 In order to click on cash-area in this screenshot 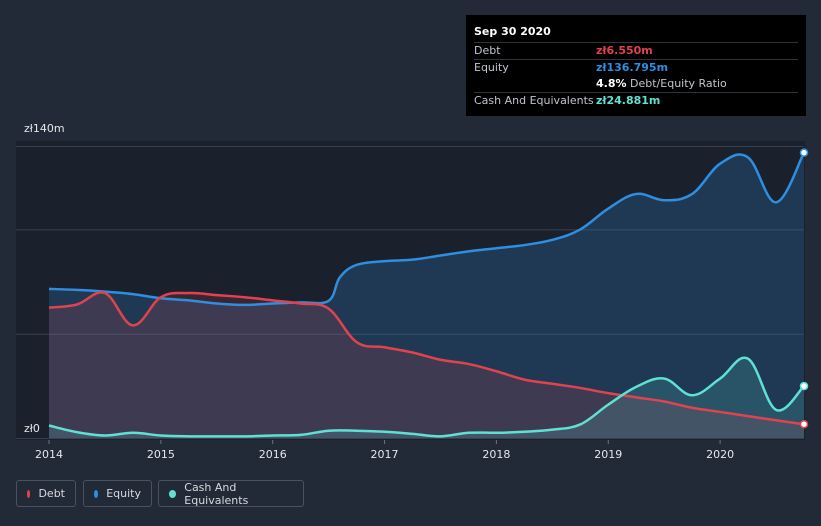, I will do `click(426, 397)`.